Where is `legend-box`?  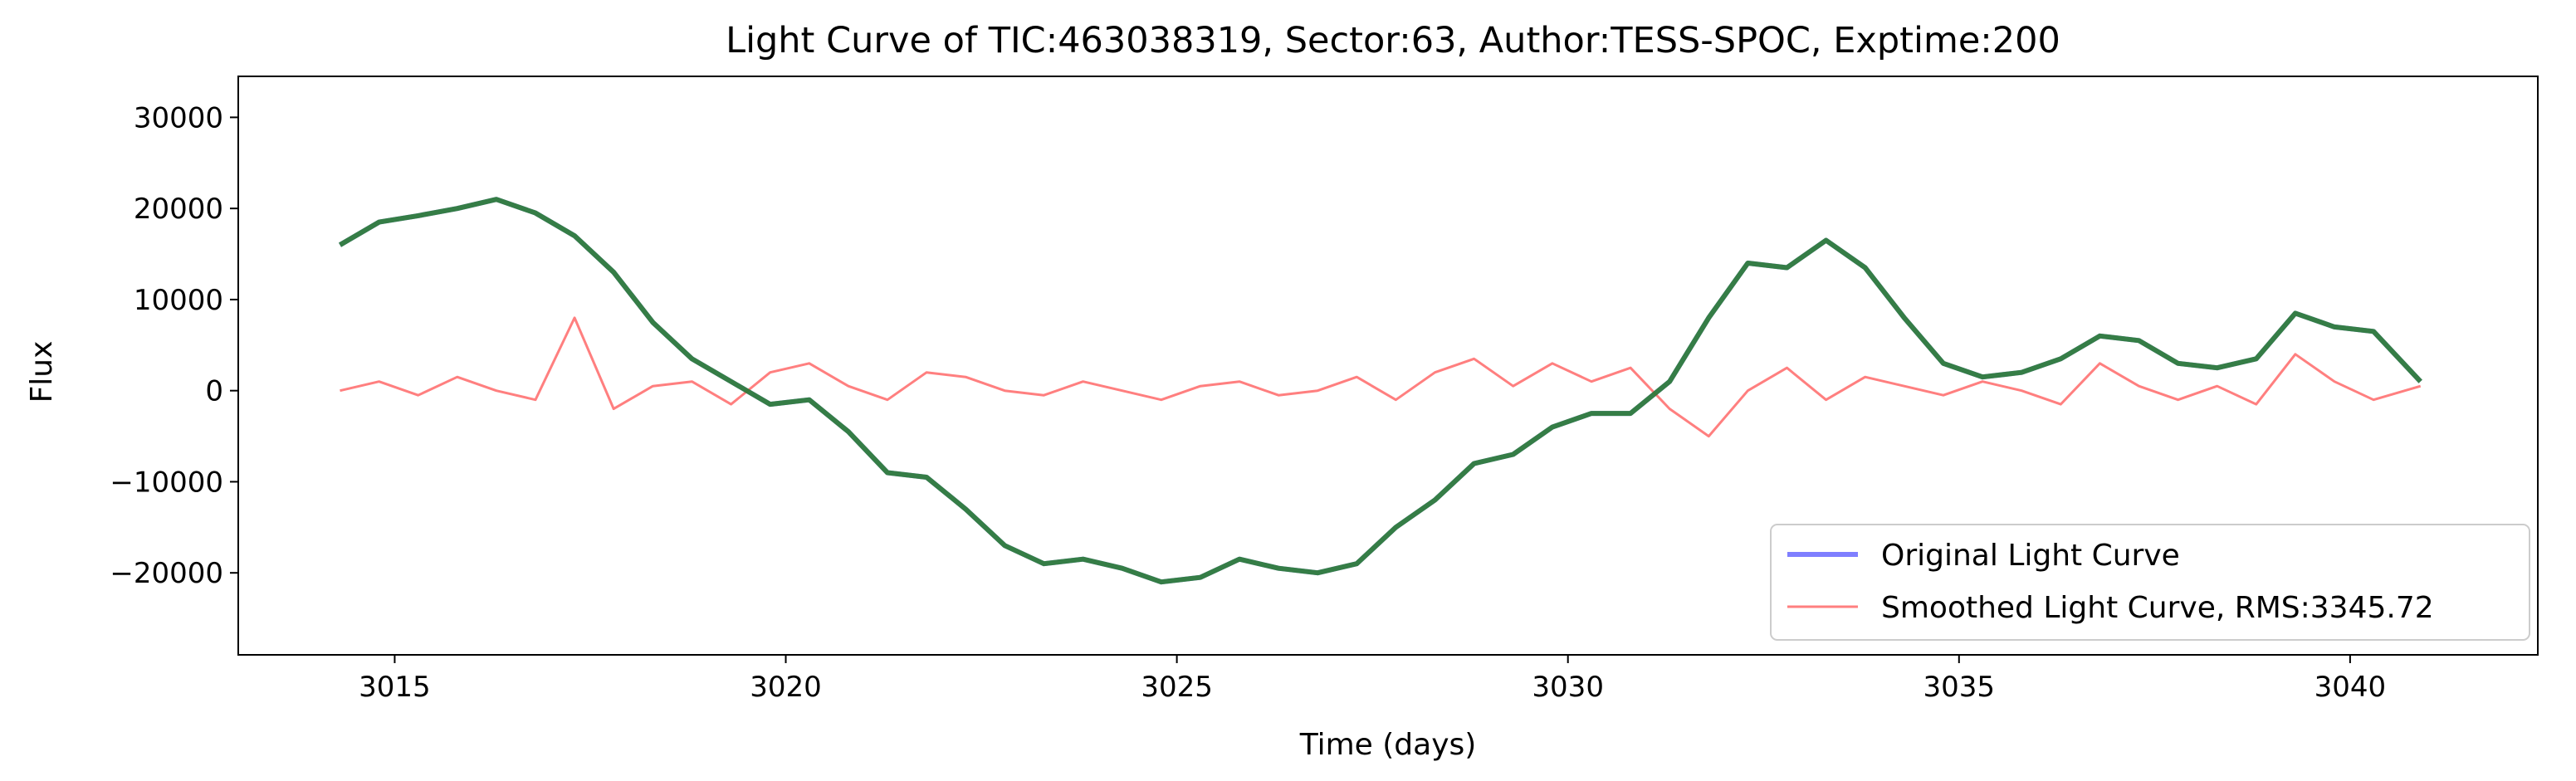 legend-box is located at coordinates (2150, 582).